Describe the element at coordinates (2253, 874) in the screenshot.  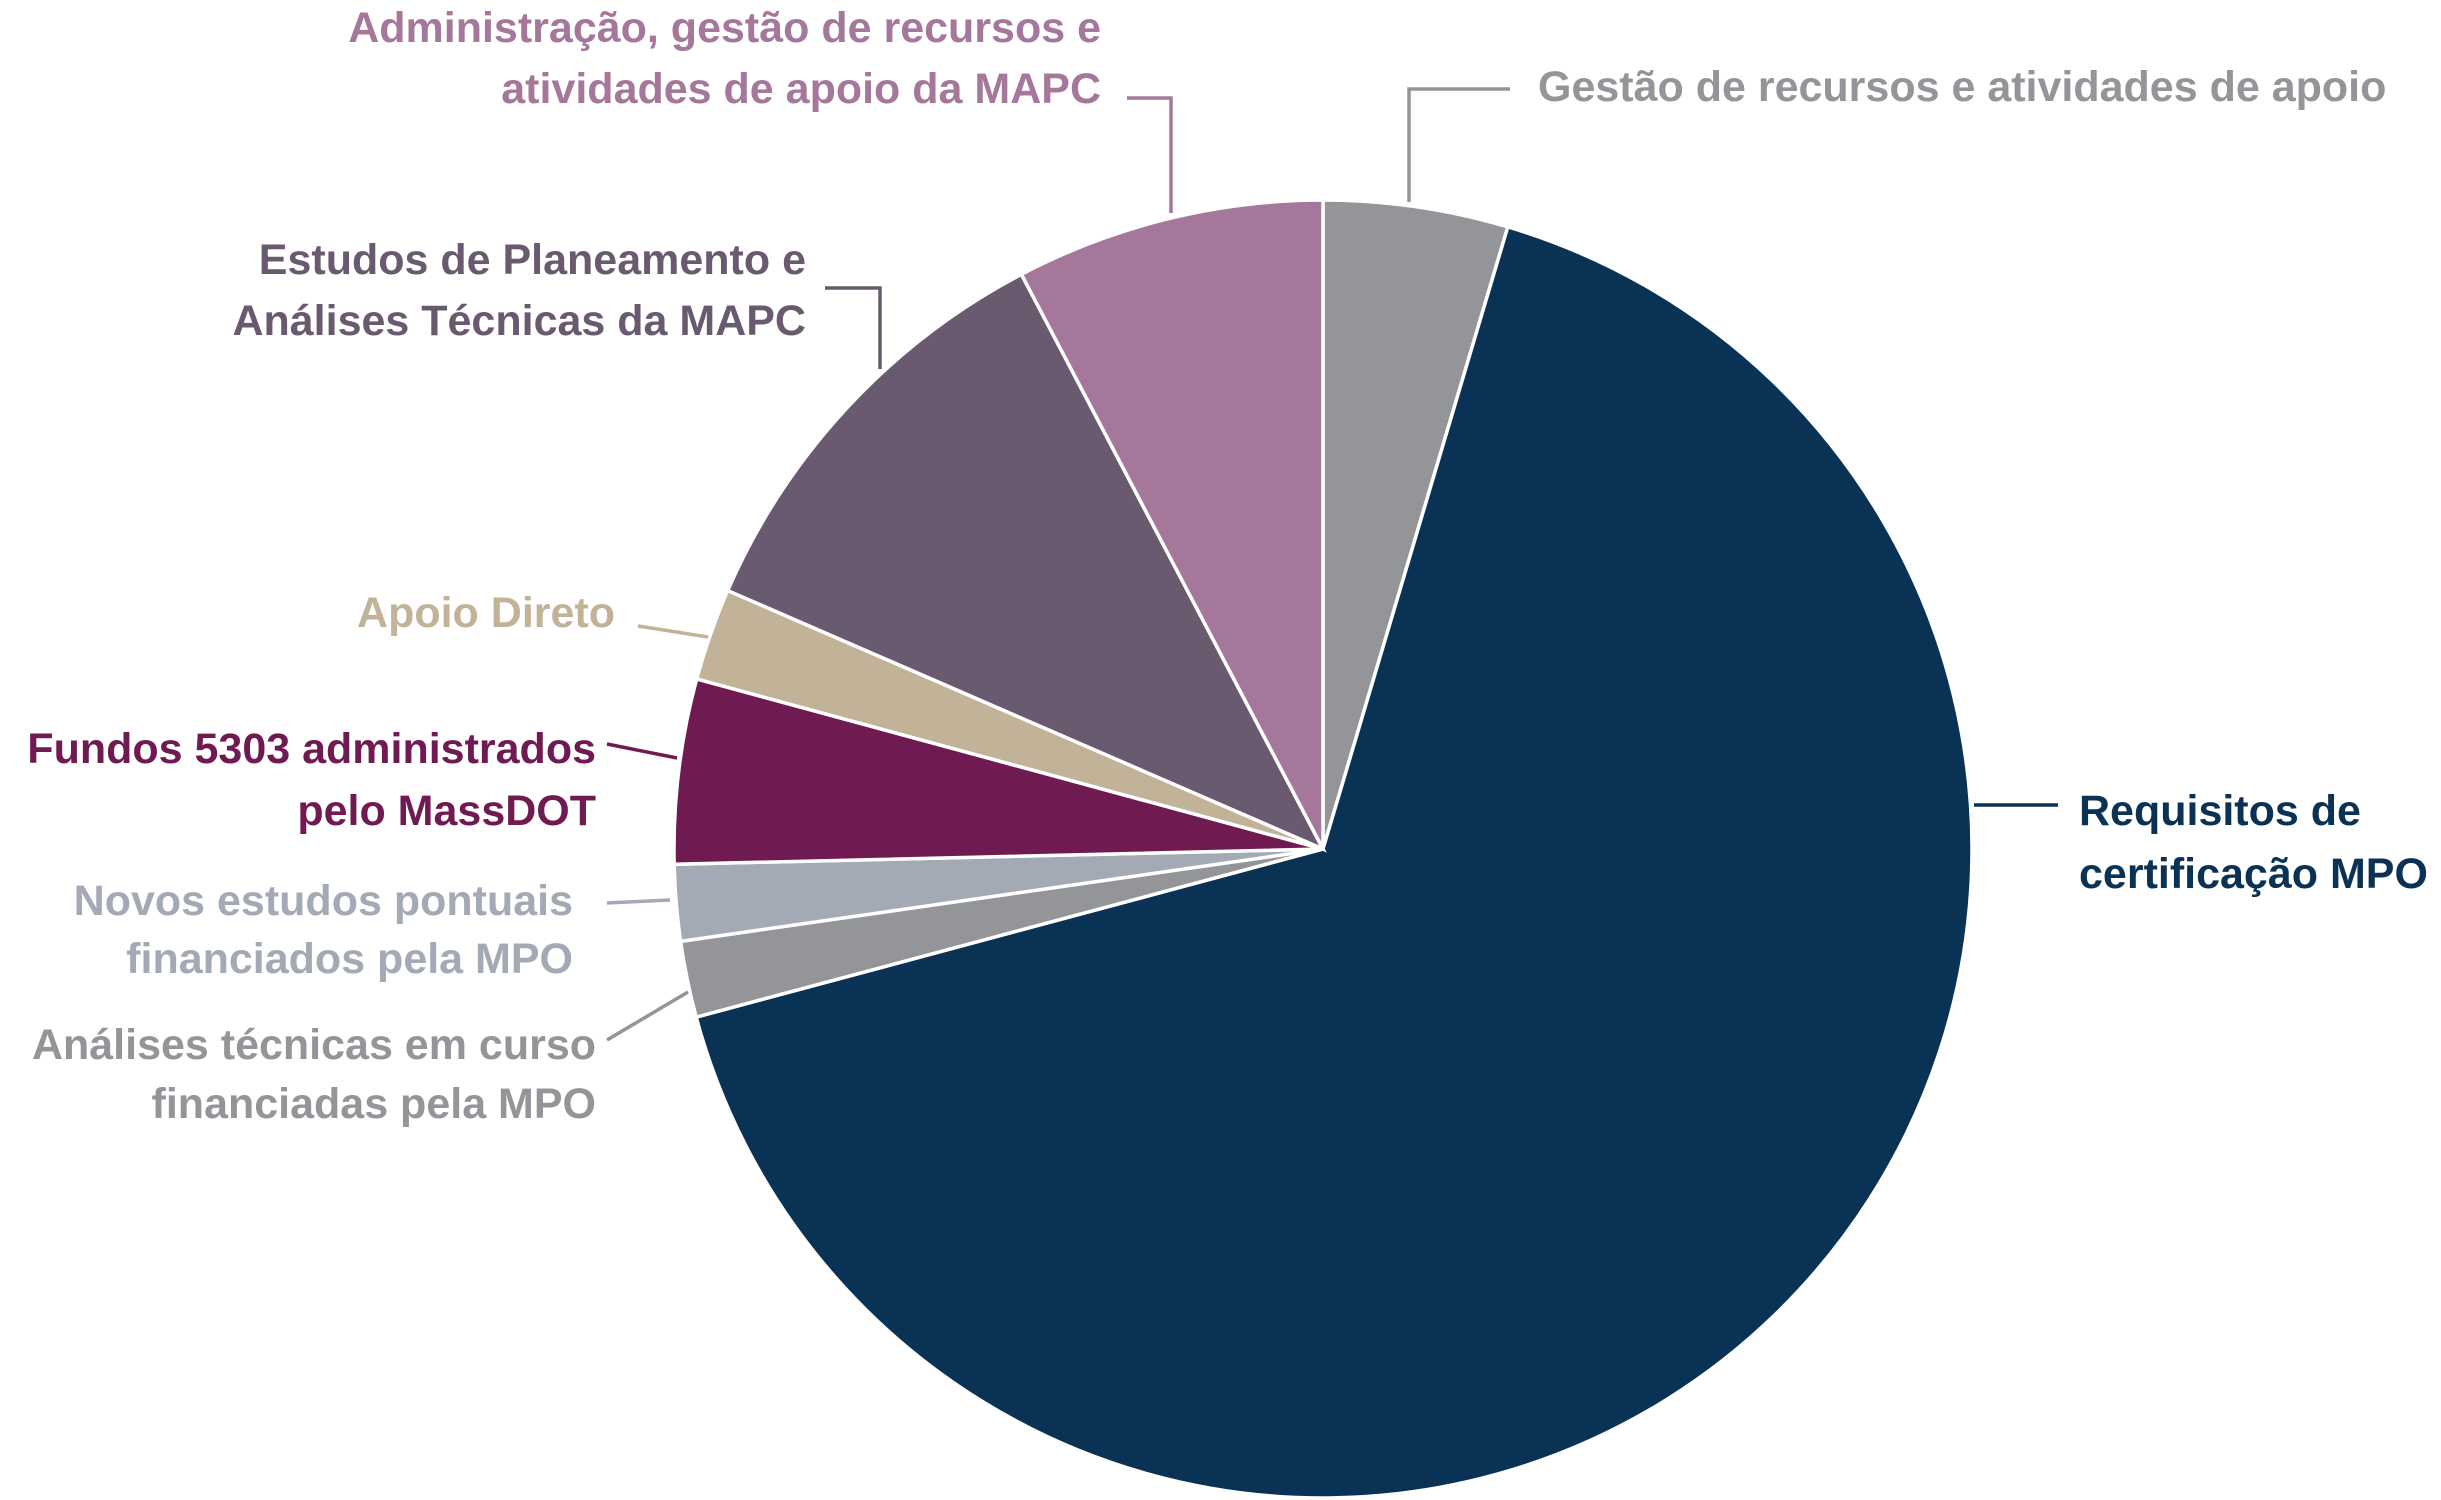
I see `slice-label: certificação MPO` at that location.